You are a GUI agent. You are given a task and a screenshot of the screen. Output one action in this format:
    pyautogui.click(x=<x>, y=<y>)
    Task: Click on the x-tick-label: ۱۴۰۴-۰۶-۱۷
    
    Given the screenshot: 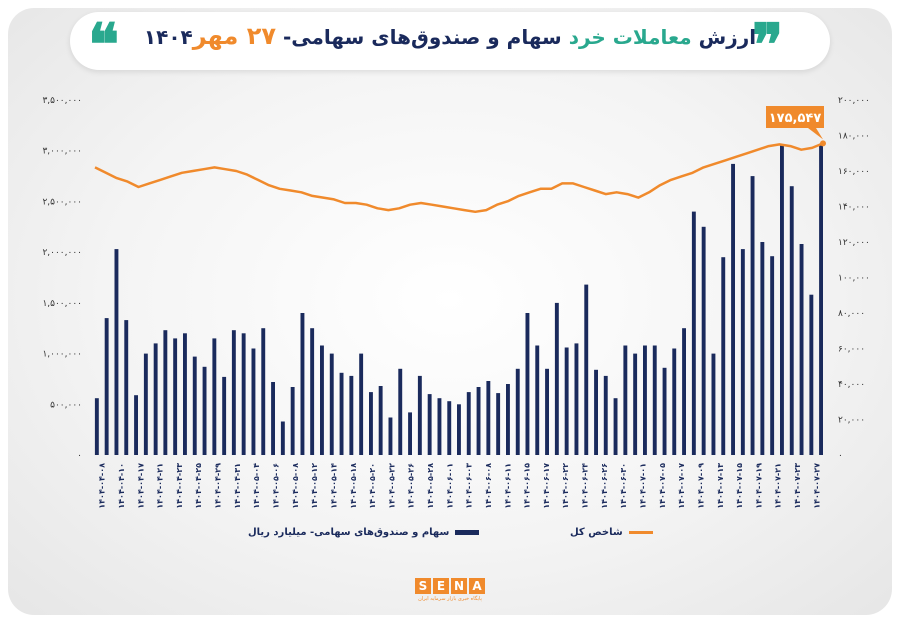 What is the action you would take?
    pyautogui.click(x=546, y=486)
    